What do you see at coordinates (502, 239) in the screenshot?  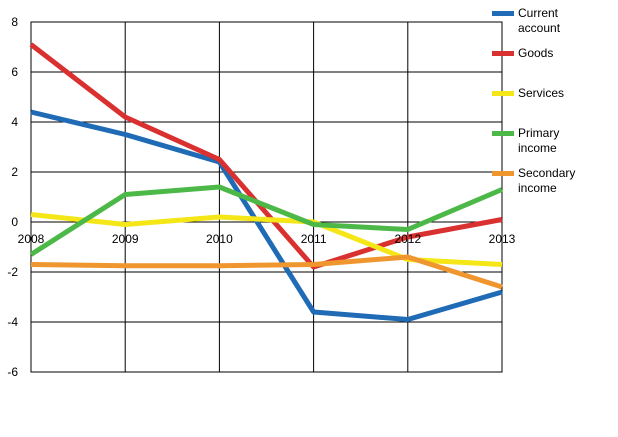 I see `x-tick-label: 2013` at bounding box center [502, 239].